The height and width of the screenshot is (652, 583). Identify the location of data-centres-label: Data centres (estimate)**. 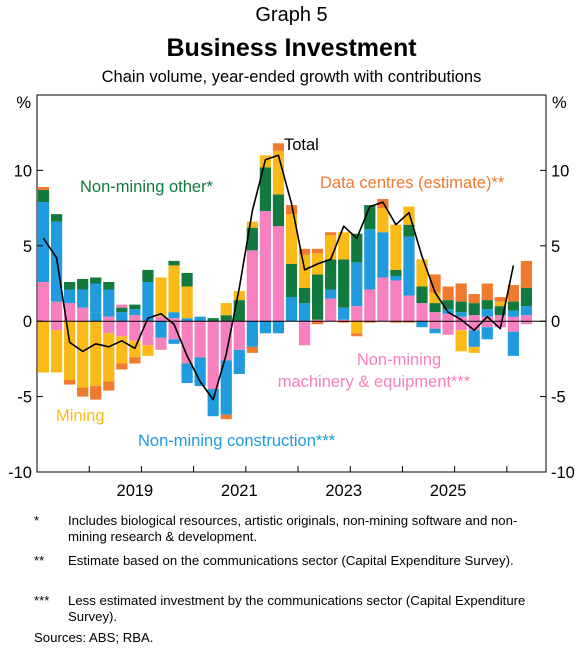
(412, 183).